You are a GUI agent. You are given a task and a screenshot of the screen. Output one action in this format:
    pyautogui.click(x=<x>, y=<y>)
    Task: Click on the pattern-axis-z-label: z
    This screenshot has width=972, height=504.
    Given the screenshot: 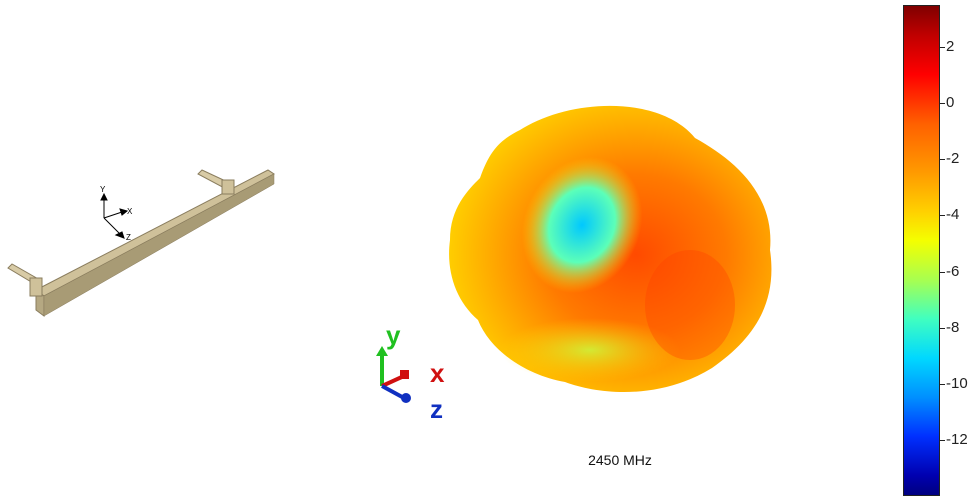 What is the action you would take?
    pyautogui.click(x=436, y=409)
    